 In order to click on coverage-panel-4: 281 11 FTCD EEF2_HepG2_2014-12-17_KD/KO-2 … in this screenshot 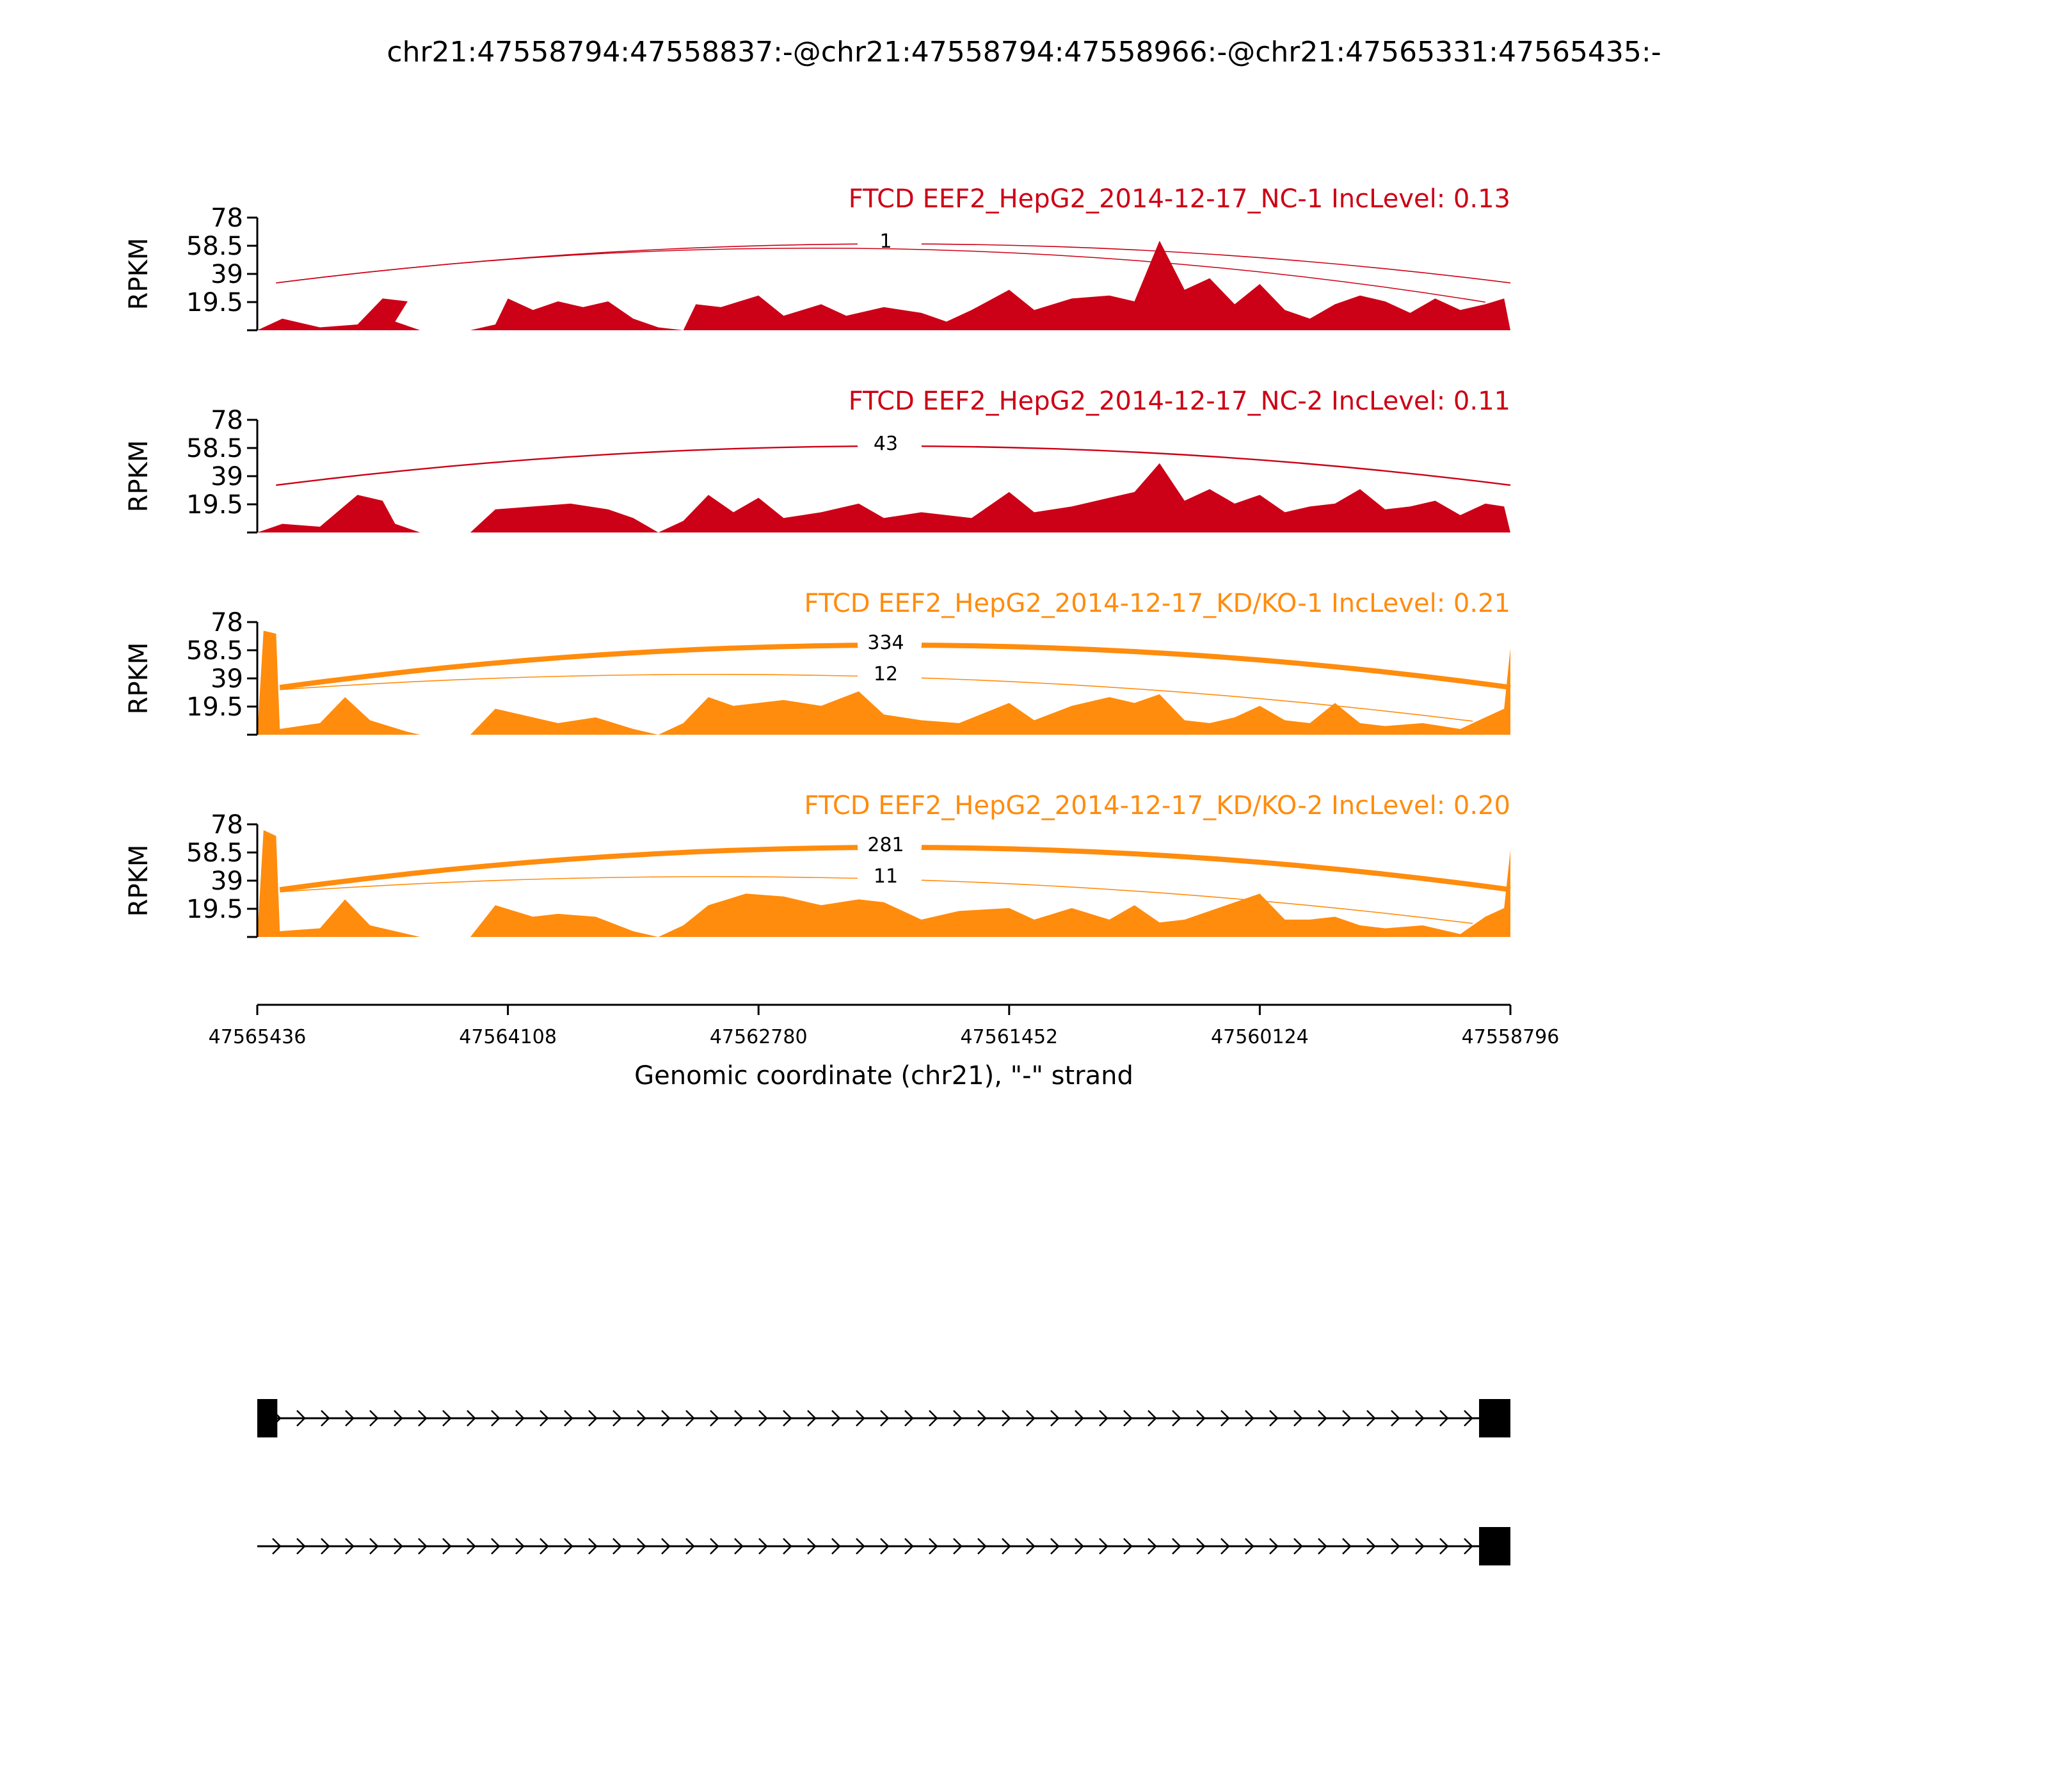, I will do `click(817, 864)`.